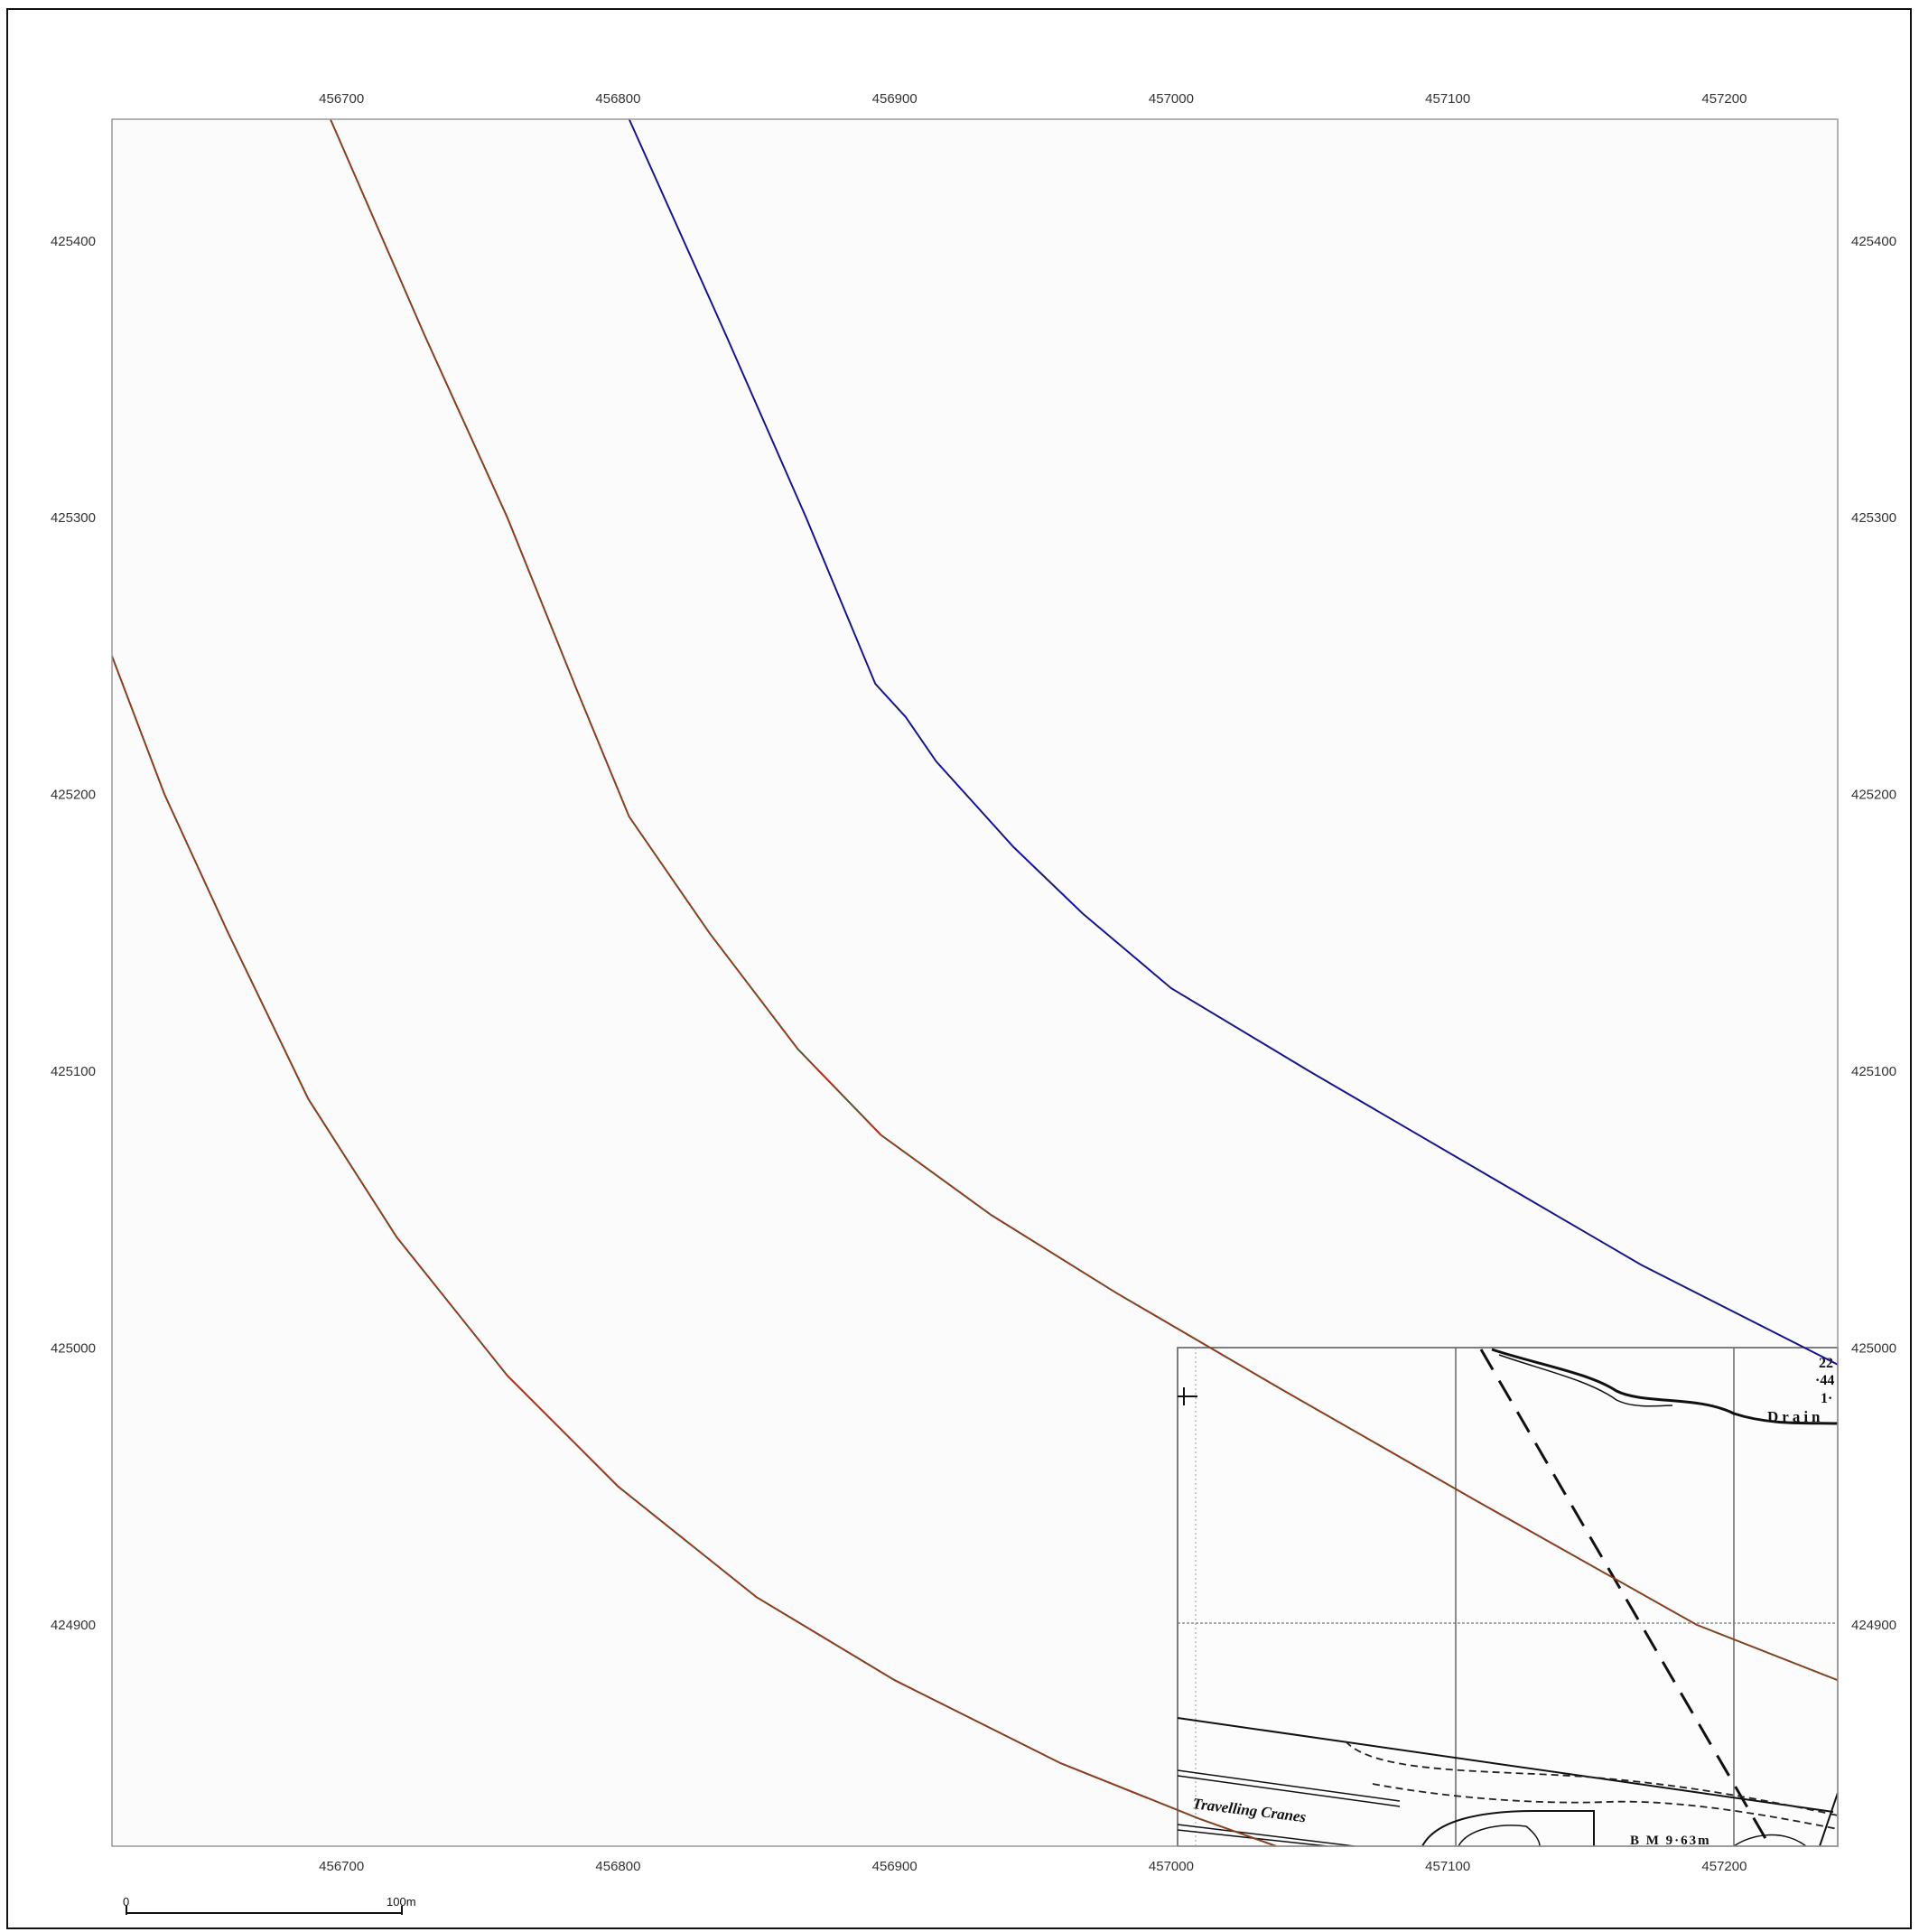  Describe the element at coordinates (1447, 99) in the screenshot. I see `x-tick-label-top: 457100` at that location.